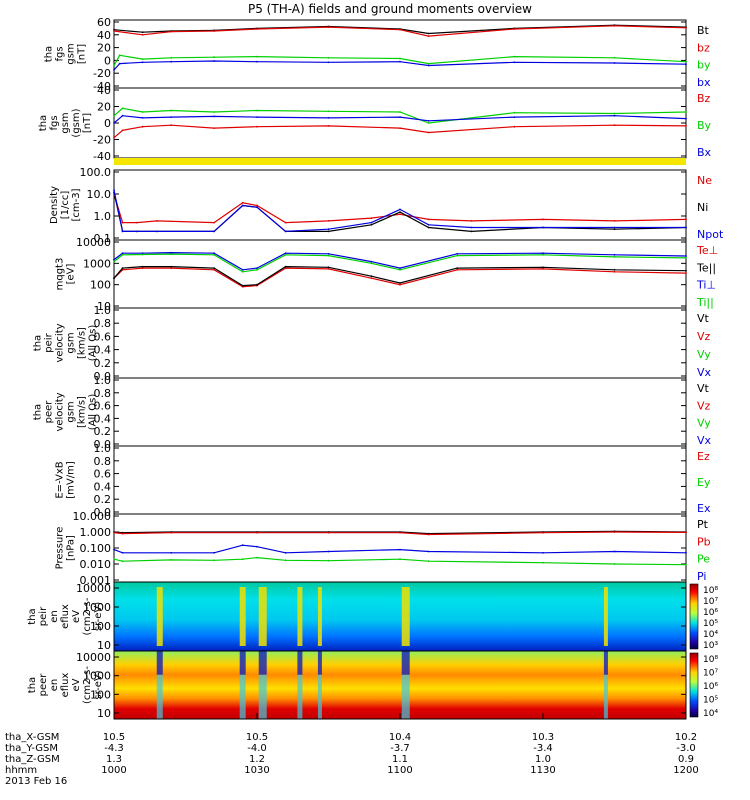 This screenshot has width=750, height=800. I want to click on panel-p4: 10000 1000 100 10 mqgt3 [eV] Te⊥ Te|| Ti⊥ Ti||, so click(387, 274).